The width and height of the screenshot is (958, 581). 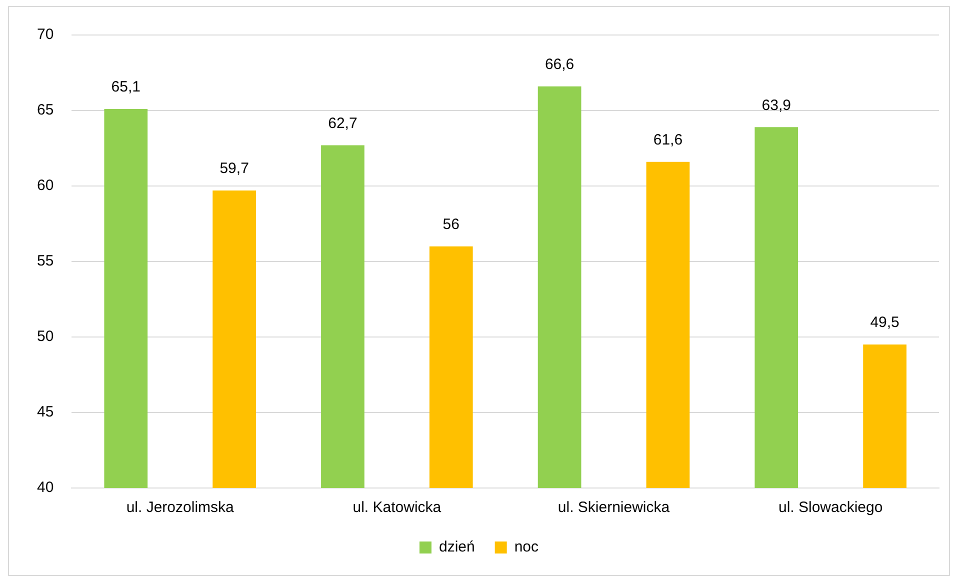 What do you see at coordinates (456, 547) in the screenshot?
I see `legend-label: dzień` at bounding box center [456, 547].